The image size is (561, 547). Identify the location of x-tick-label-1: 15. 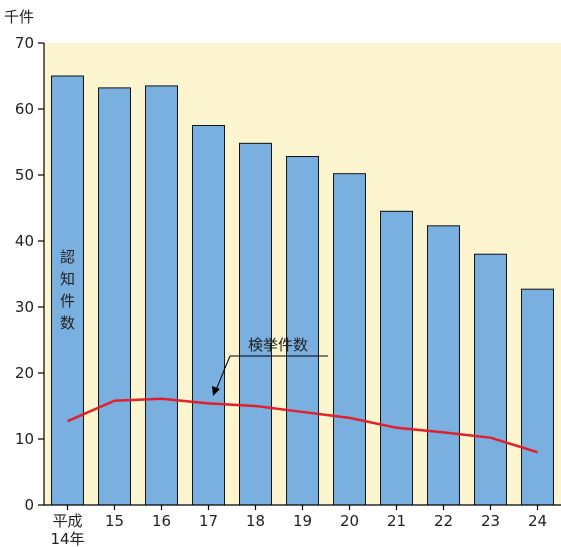
(114, 521).